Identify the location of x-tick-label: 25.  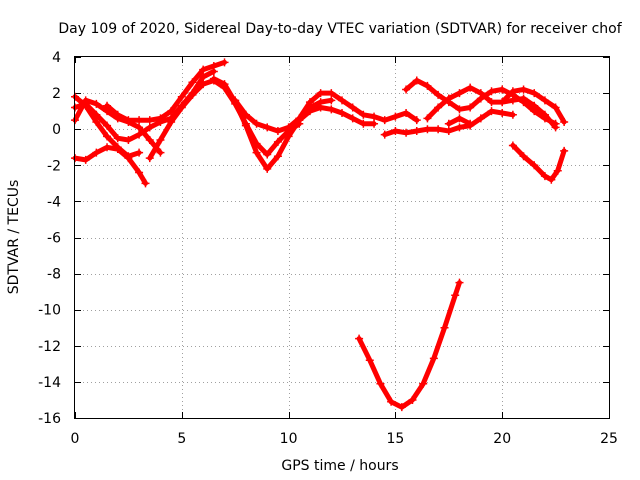
(609, 439).